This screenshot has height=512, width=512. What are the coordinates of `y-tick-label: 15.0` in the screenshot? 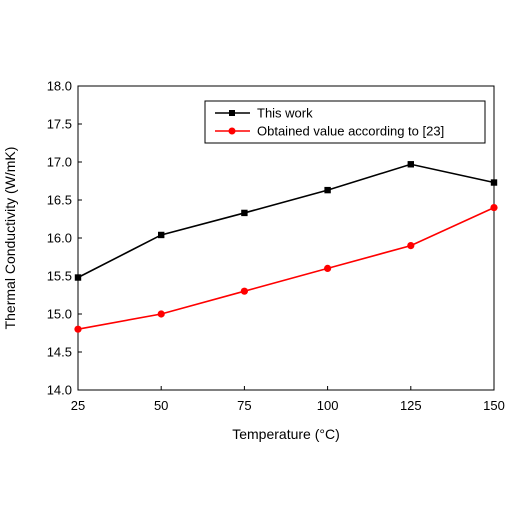 It's located at (59, 314).